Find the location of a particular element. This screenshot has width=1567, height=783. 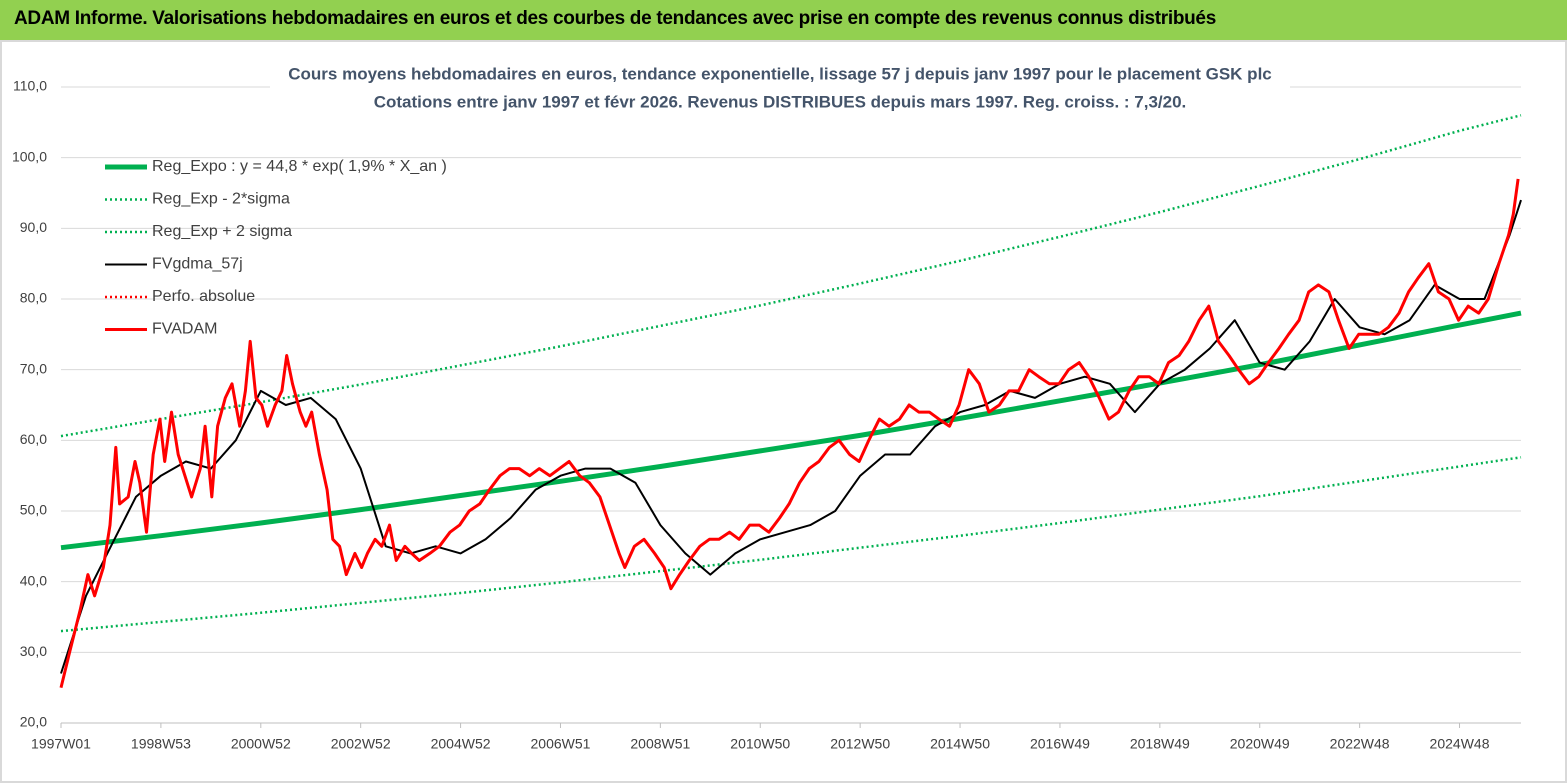

y-tick-label: 30,0 is located at coordinates (33, 651).